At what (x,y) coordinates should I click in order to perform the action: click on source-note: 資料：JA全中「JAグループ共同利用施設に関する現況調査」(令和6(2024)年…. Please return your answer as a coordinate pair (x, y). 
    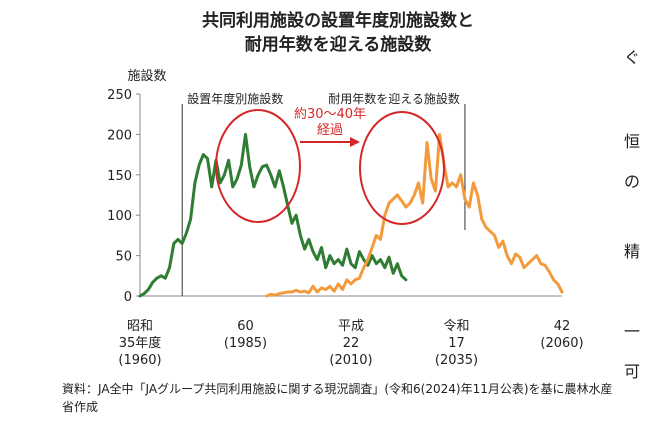
    Looking at the image, I should click on (337, 398).